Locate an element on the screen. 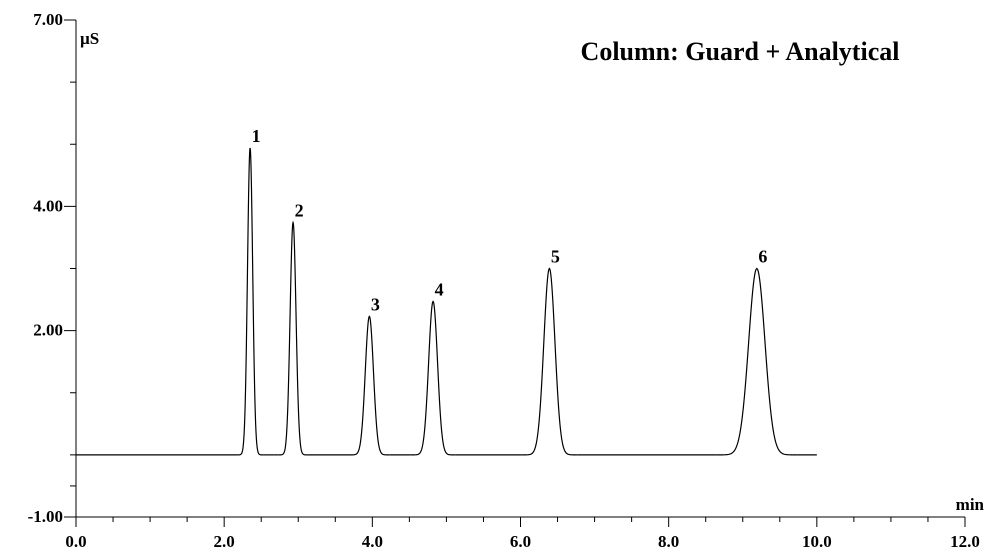 The image size is (987, 556). x-tick-label: 12.0 is located at coordinates (965, 541).